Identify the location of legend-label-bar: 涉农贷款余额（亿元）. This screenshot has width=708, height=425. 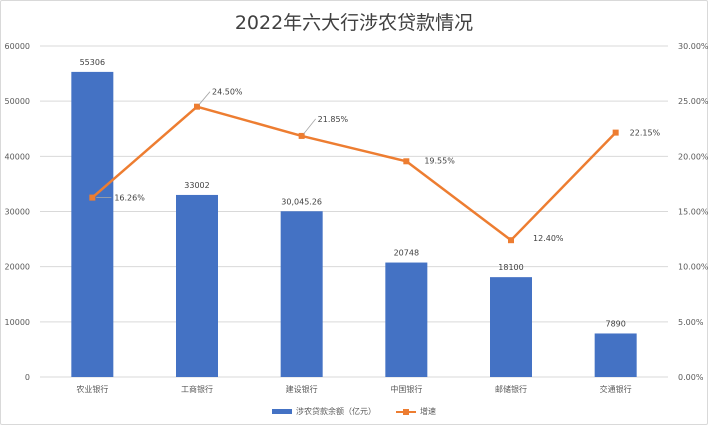
(336, 411).